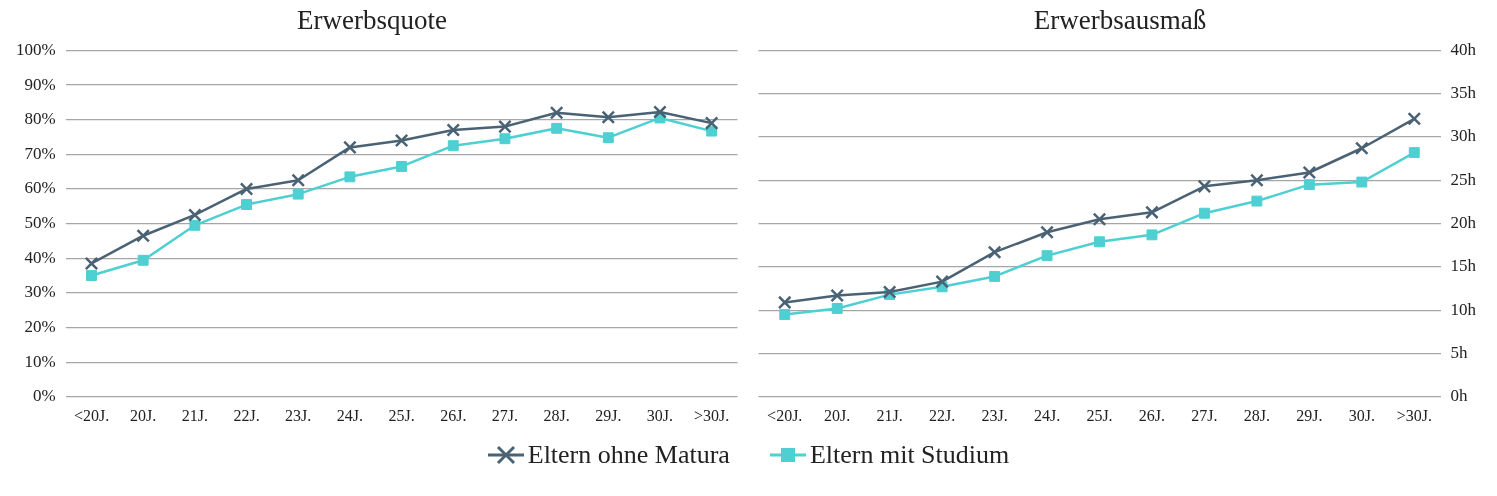  What do you see at coordinates (1459, 352) in the screenshot?
I see `y2-tick-label: 5h` at bounding box center [1459, 352].